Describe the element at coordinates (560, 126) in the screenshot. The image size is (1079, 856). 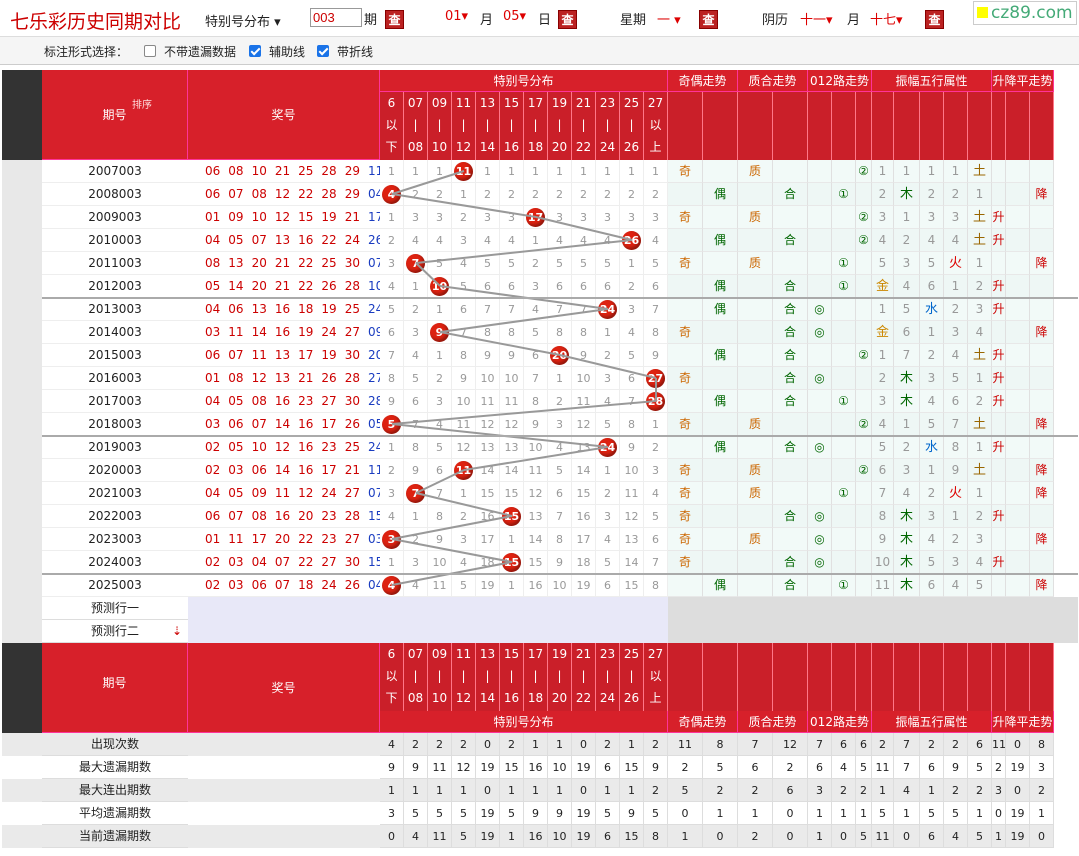
I see `top-col-header: 19 | 20` at that location.